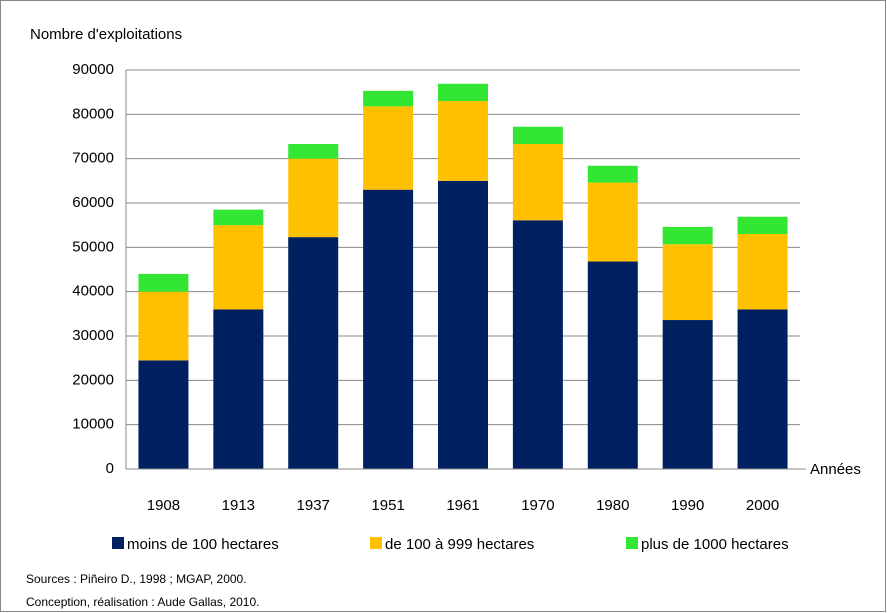  I want to click on y-tick-label: 80000, so click(93, 113).